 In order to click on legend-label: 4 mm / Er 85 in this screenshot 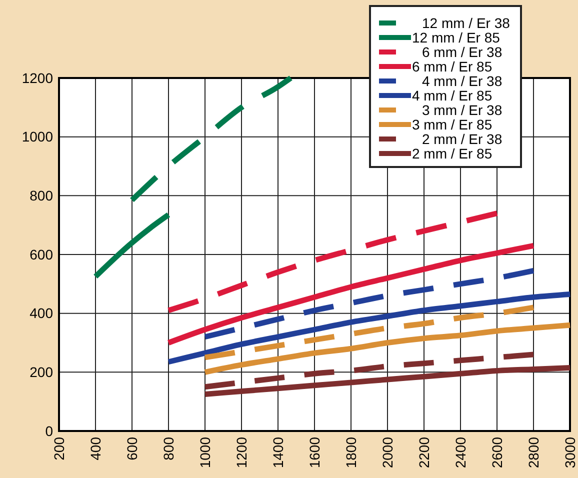, I will do `click(452, 95)`.